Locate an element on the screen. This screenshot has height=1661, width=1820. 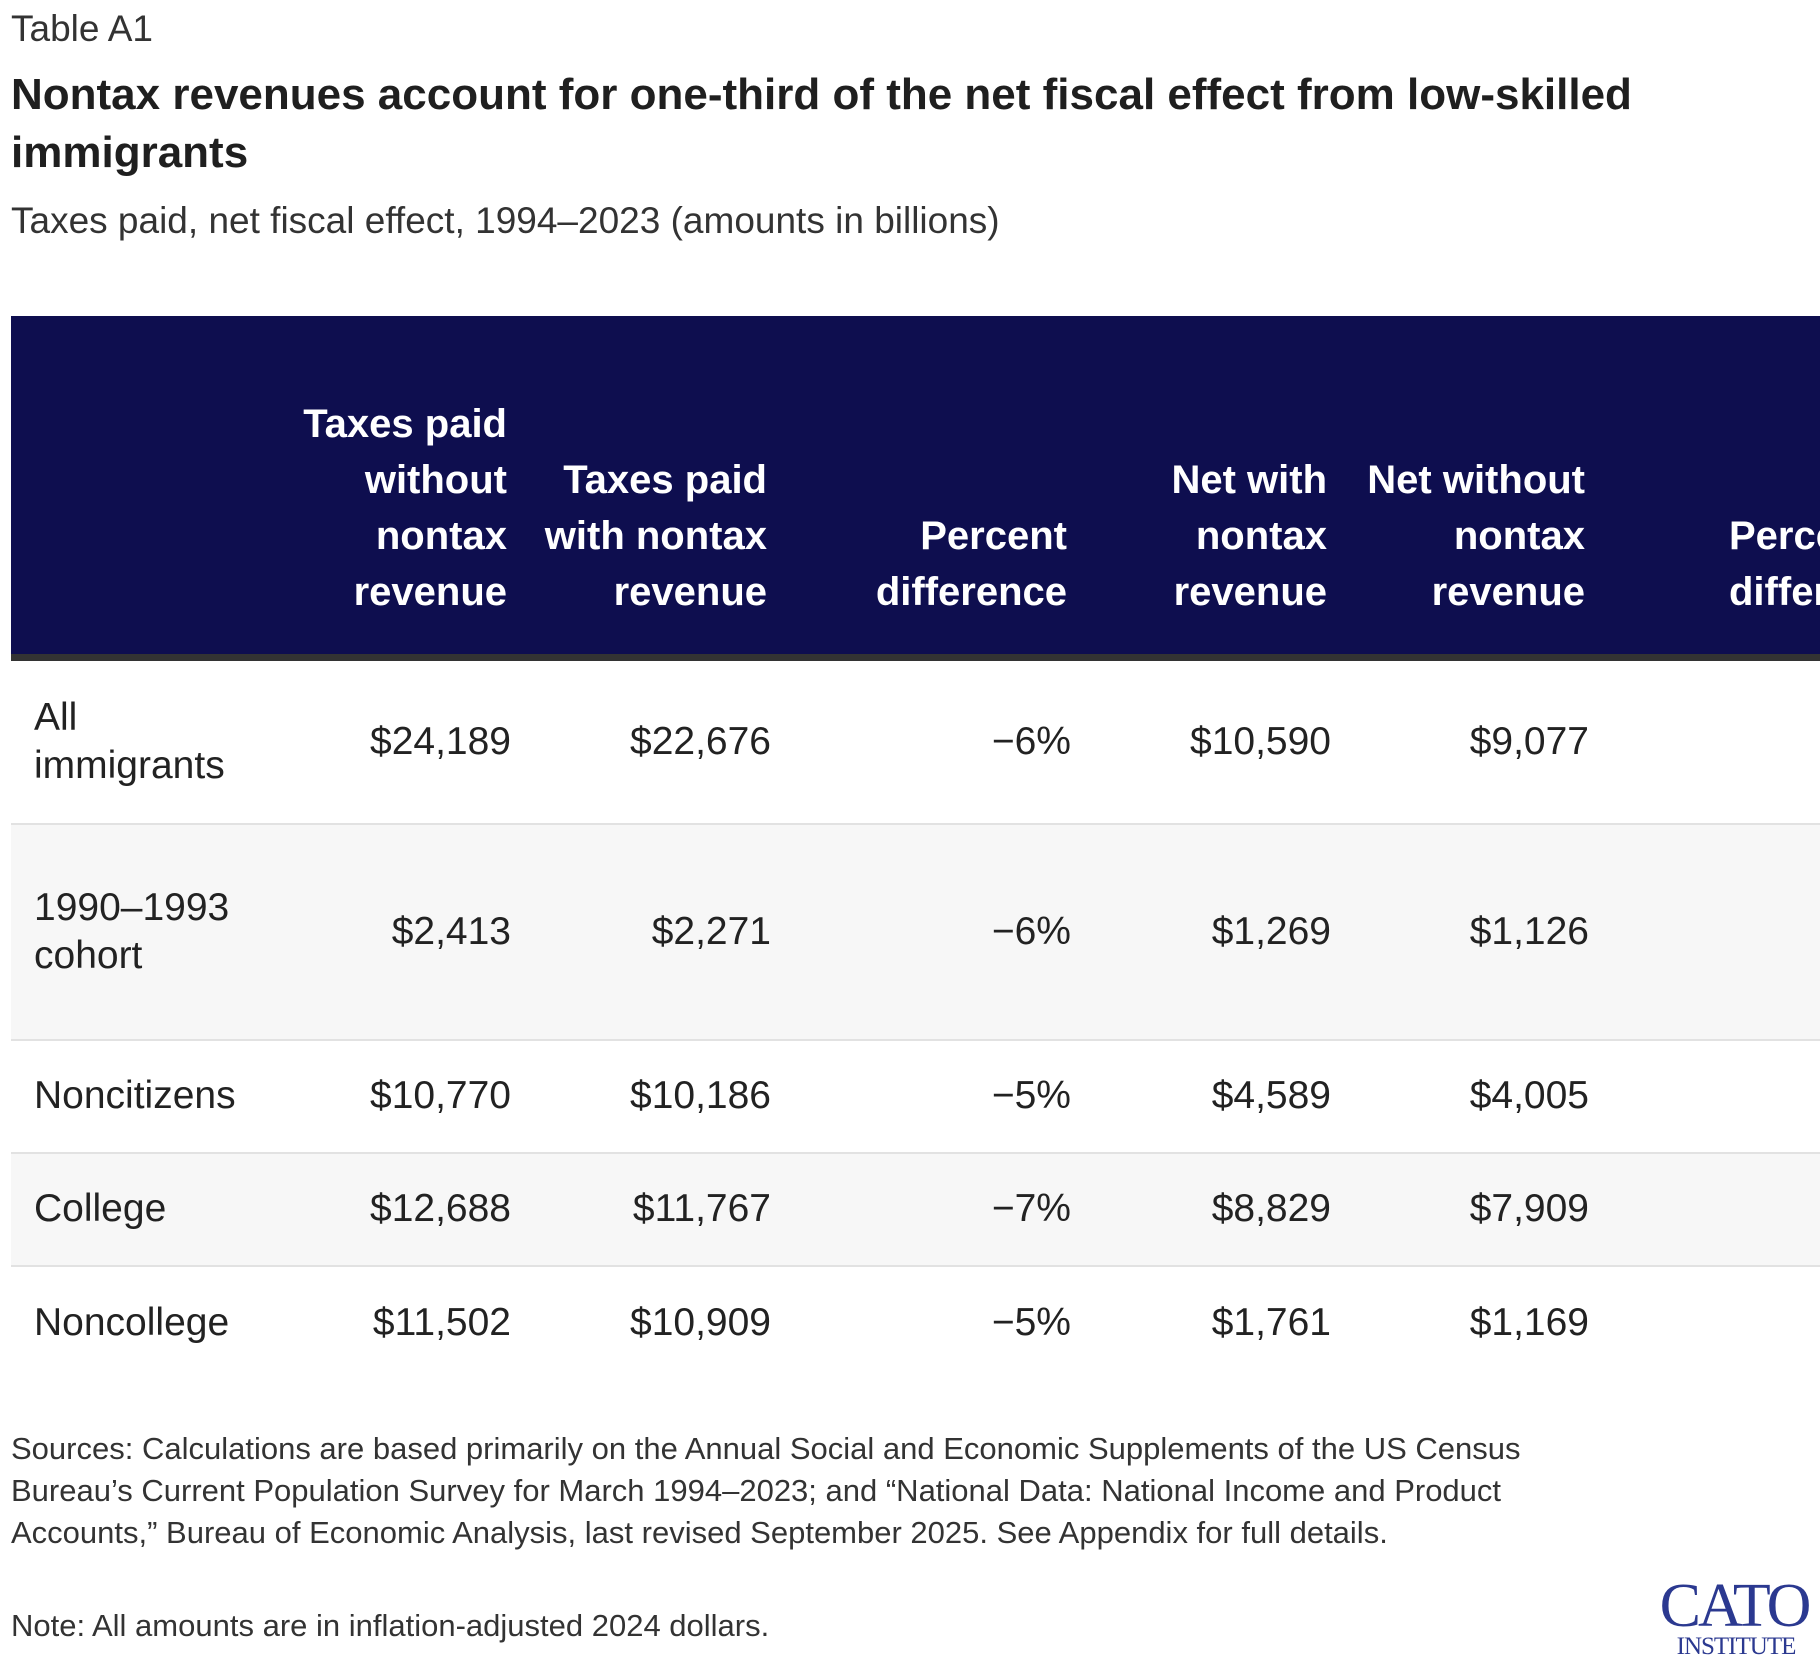
table-cell: $10,909 is located at coordinates (700, 1322).